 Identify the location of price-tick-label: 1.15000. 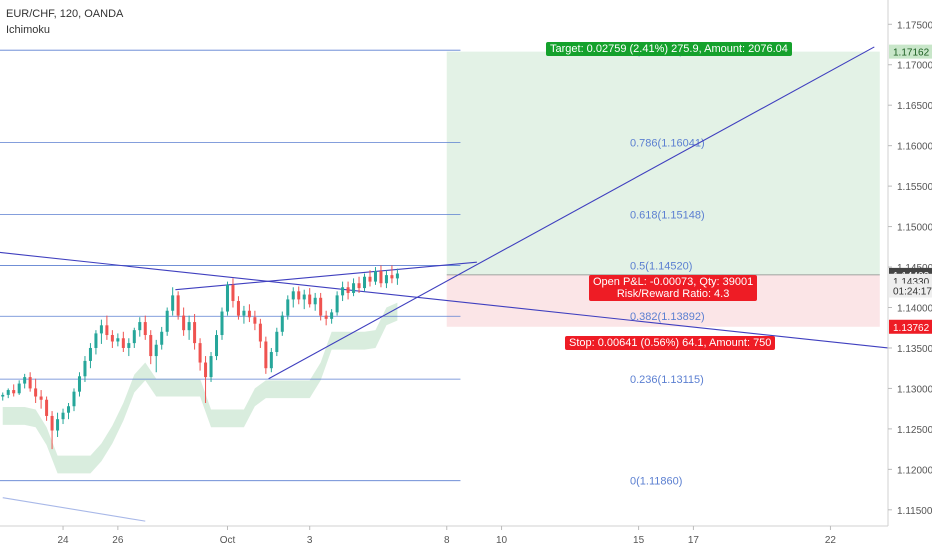
(914, 228).